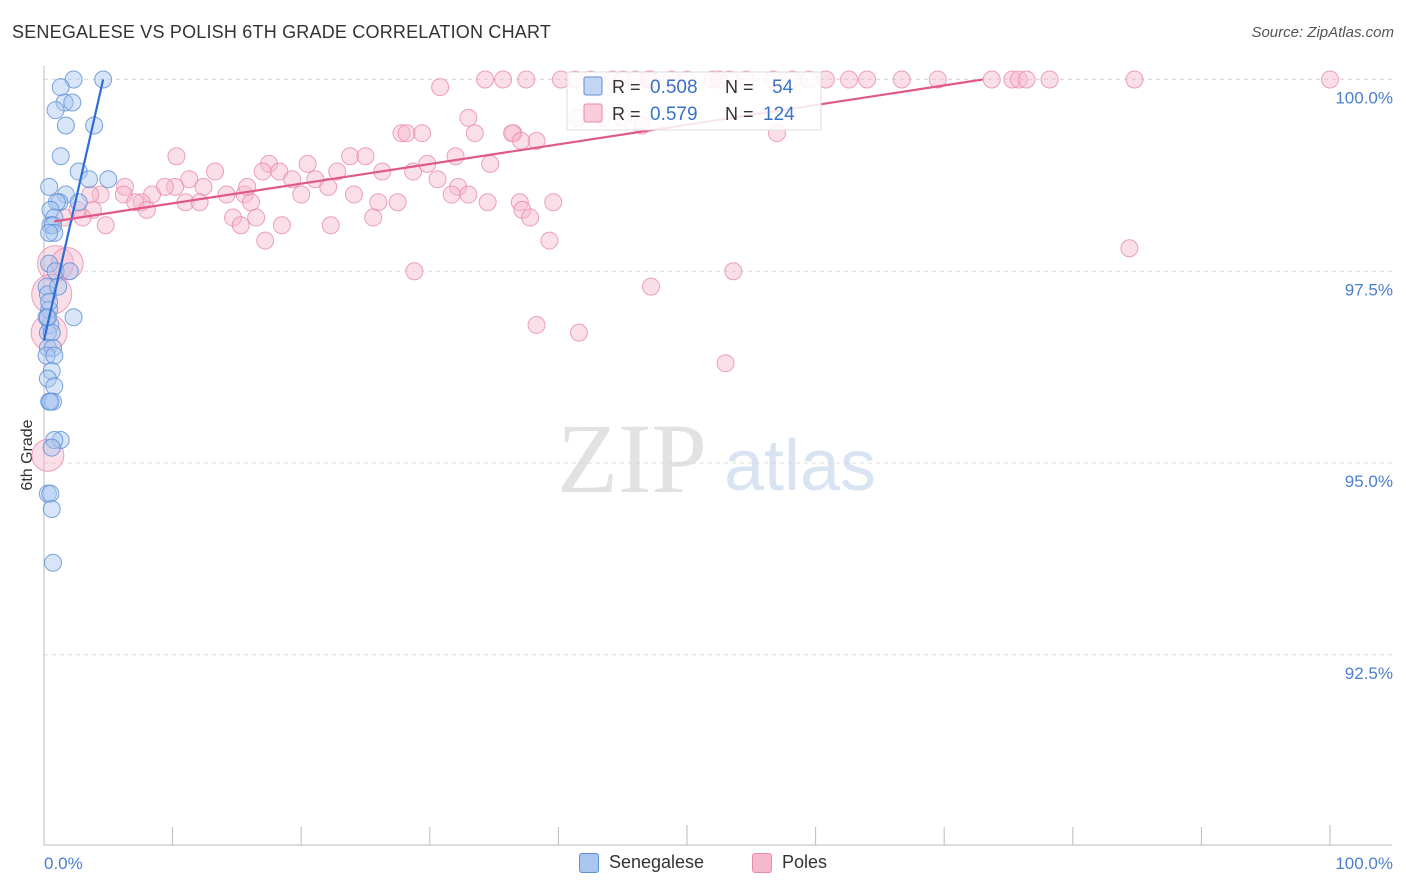 The width and height of the screenshot is (1406, 892). What do you see at coordinates (626, 114) in the screenshot?
I see `stats-r-label-pink: R =` at bounding box center [626, 114].